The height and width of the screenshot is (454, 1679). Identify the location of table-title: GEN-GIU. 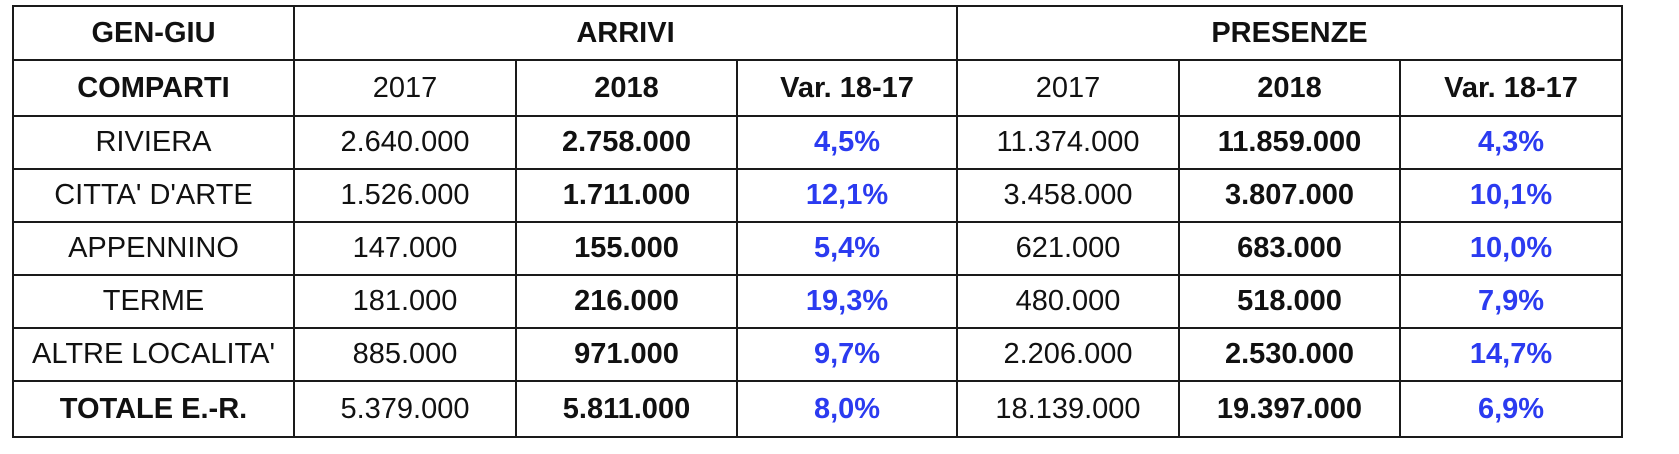
(153, 33).